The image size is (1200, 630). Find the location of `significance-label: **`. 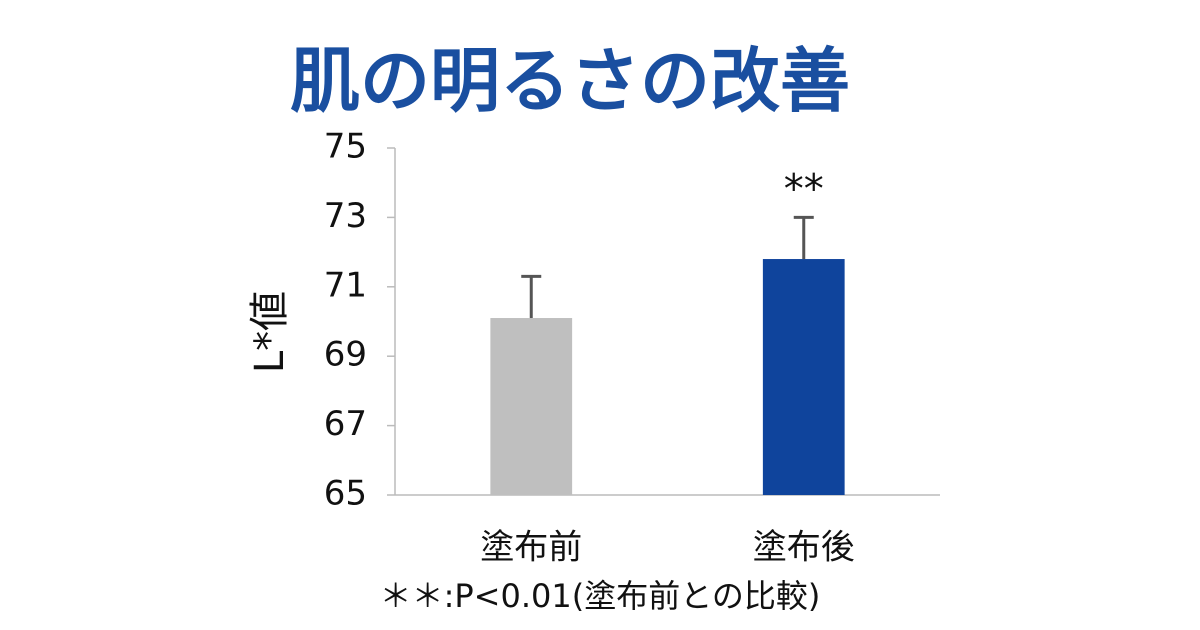

significance-label: ** is located at coordinates (804, 189).